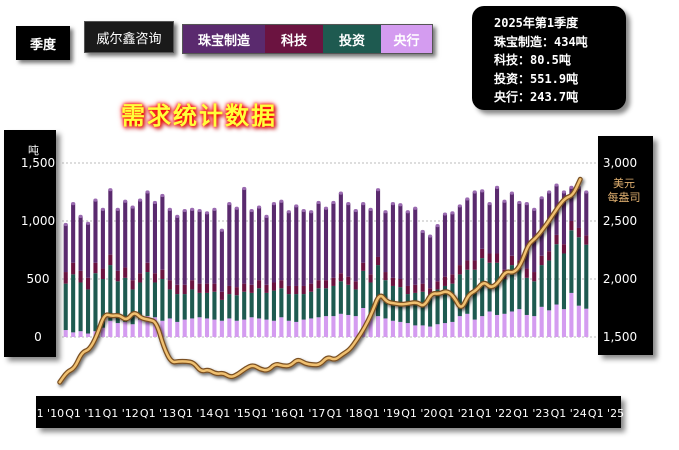 The image size is (679, 450). I want to click on legend-item-central-bank: 央行, so click(406, 39).